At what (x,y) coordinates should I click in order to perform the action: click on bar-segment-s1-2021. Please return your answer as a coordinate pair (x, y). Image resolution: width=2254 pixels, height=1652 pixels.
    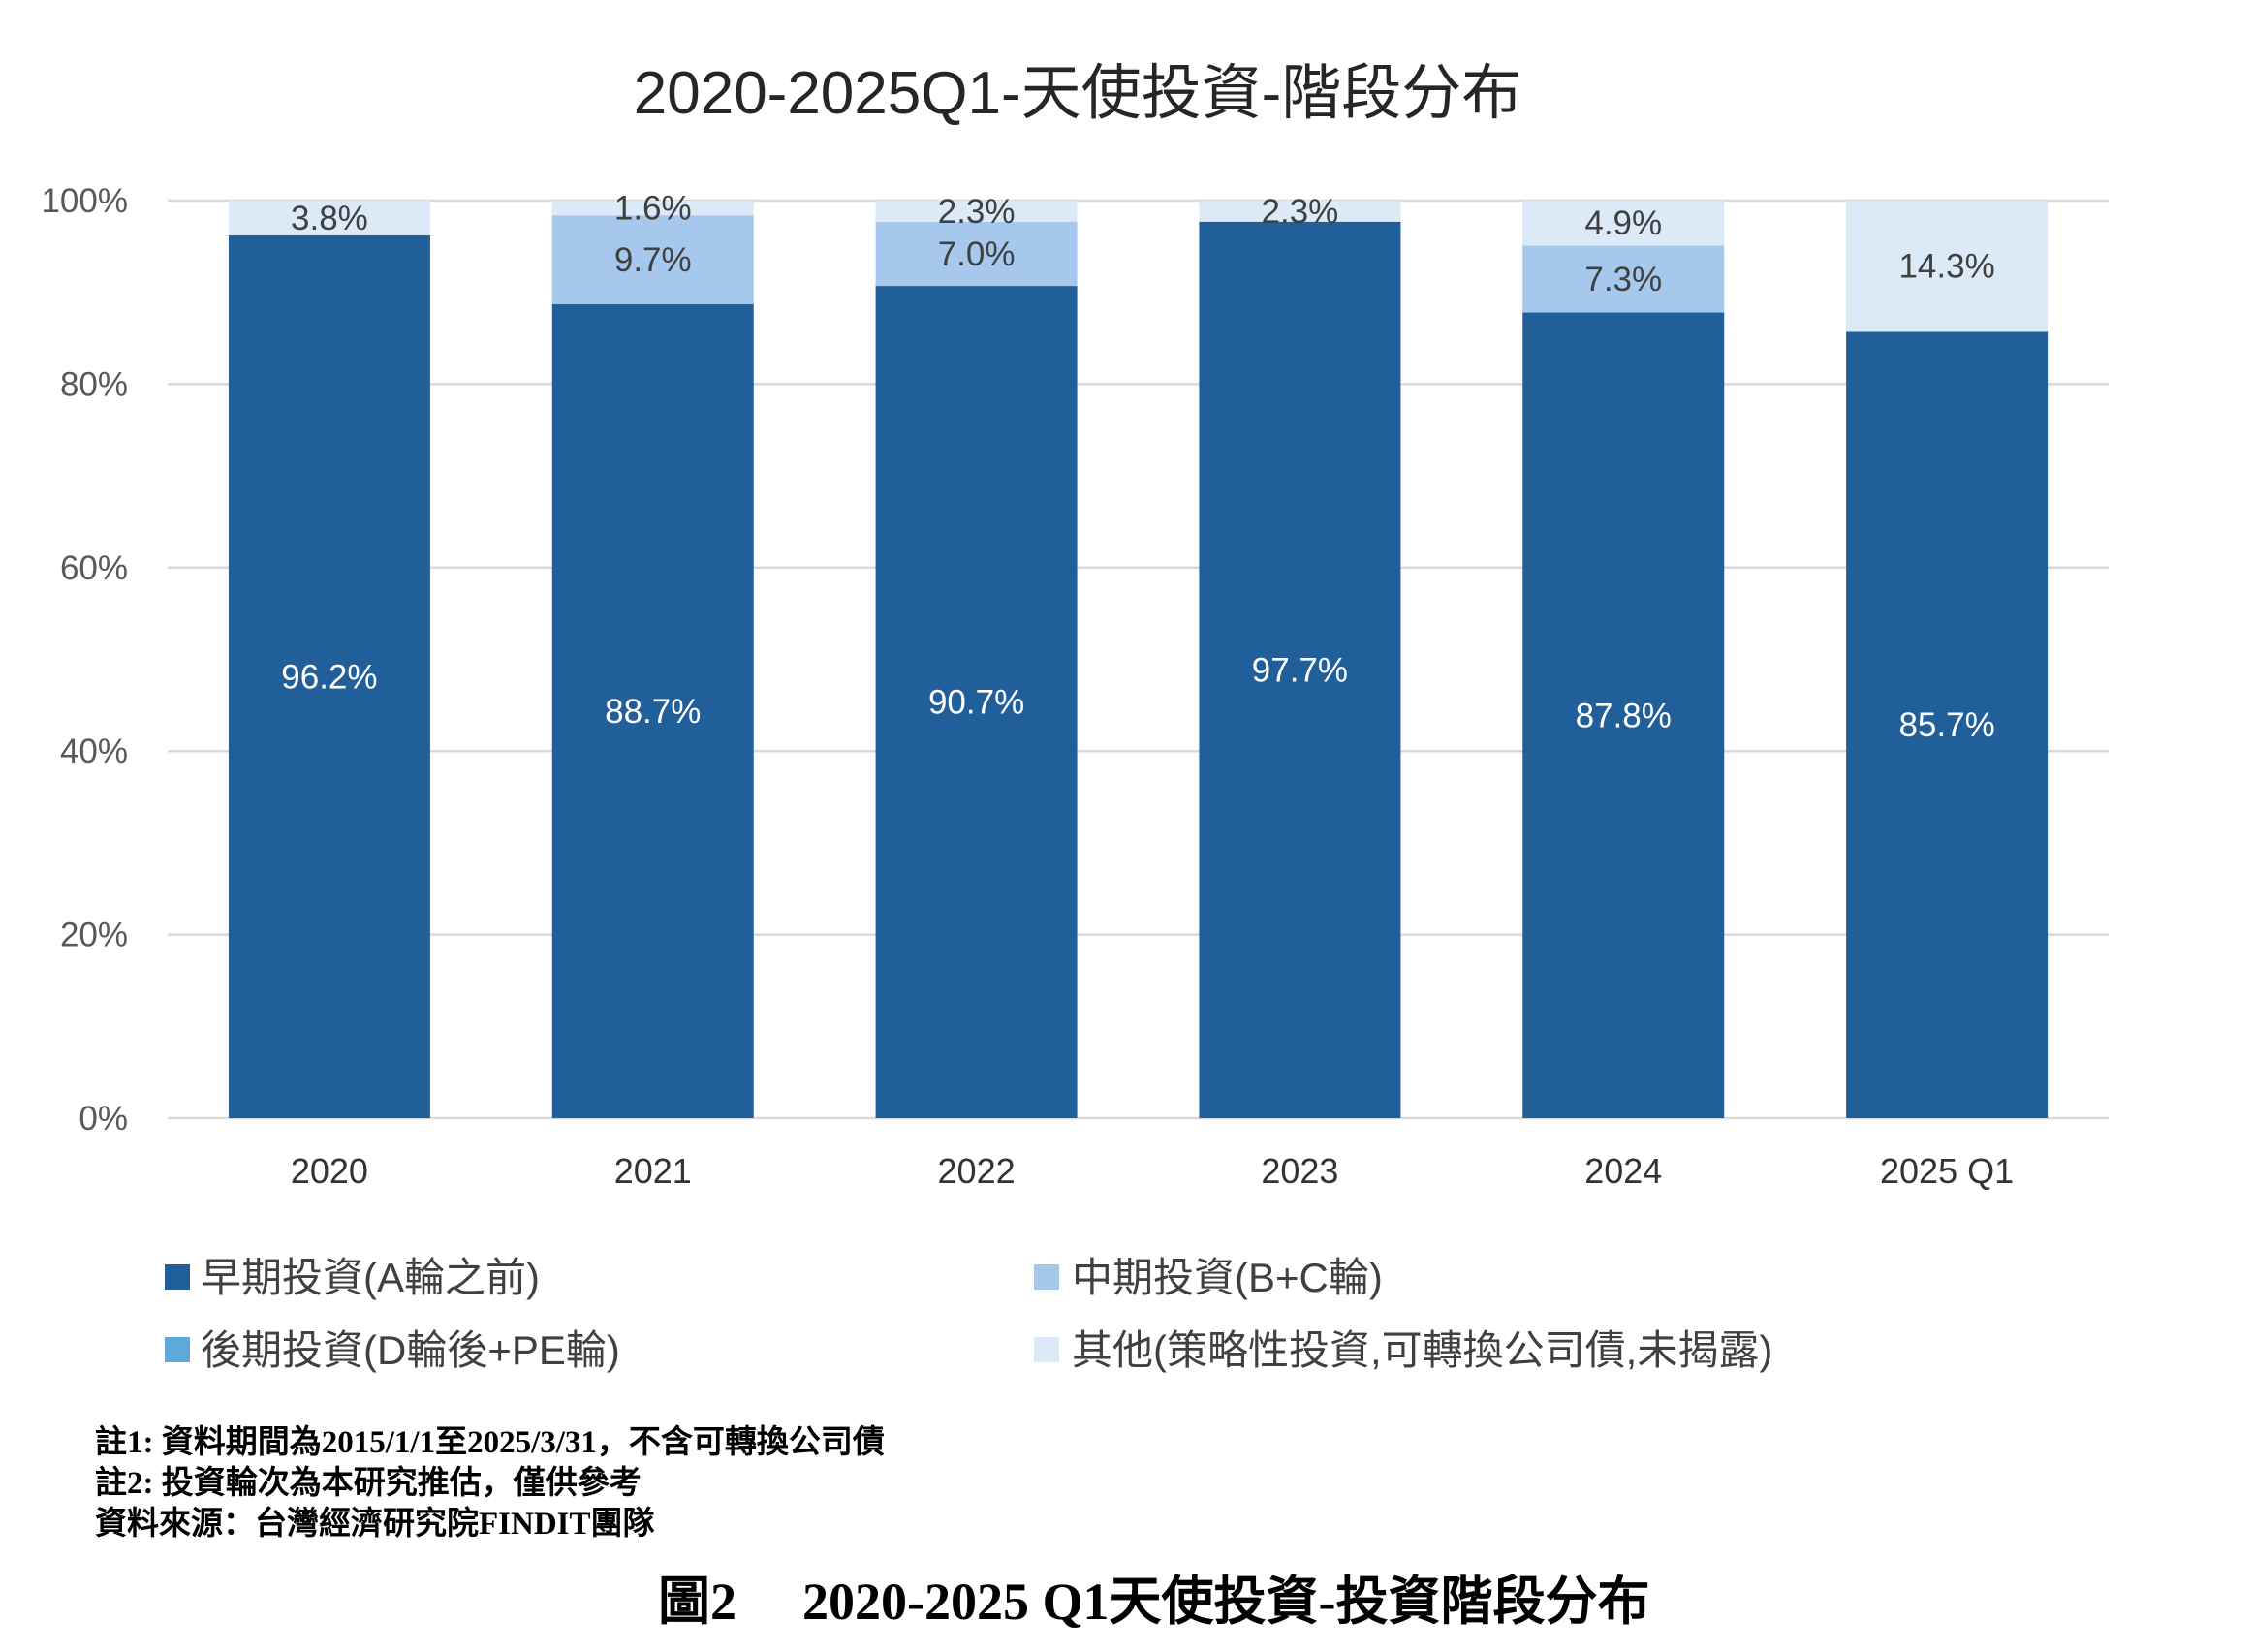
    Looking at the image, I should click on (652, 260).